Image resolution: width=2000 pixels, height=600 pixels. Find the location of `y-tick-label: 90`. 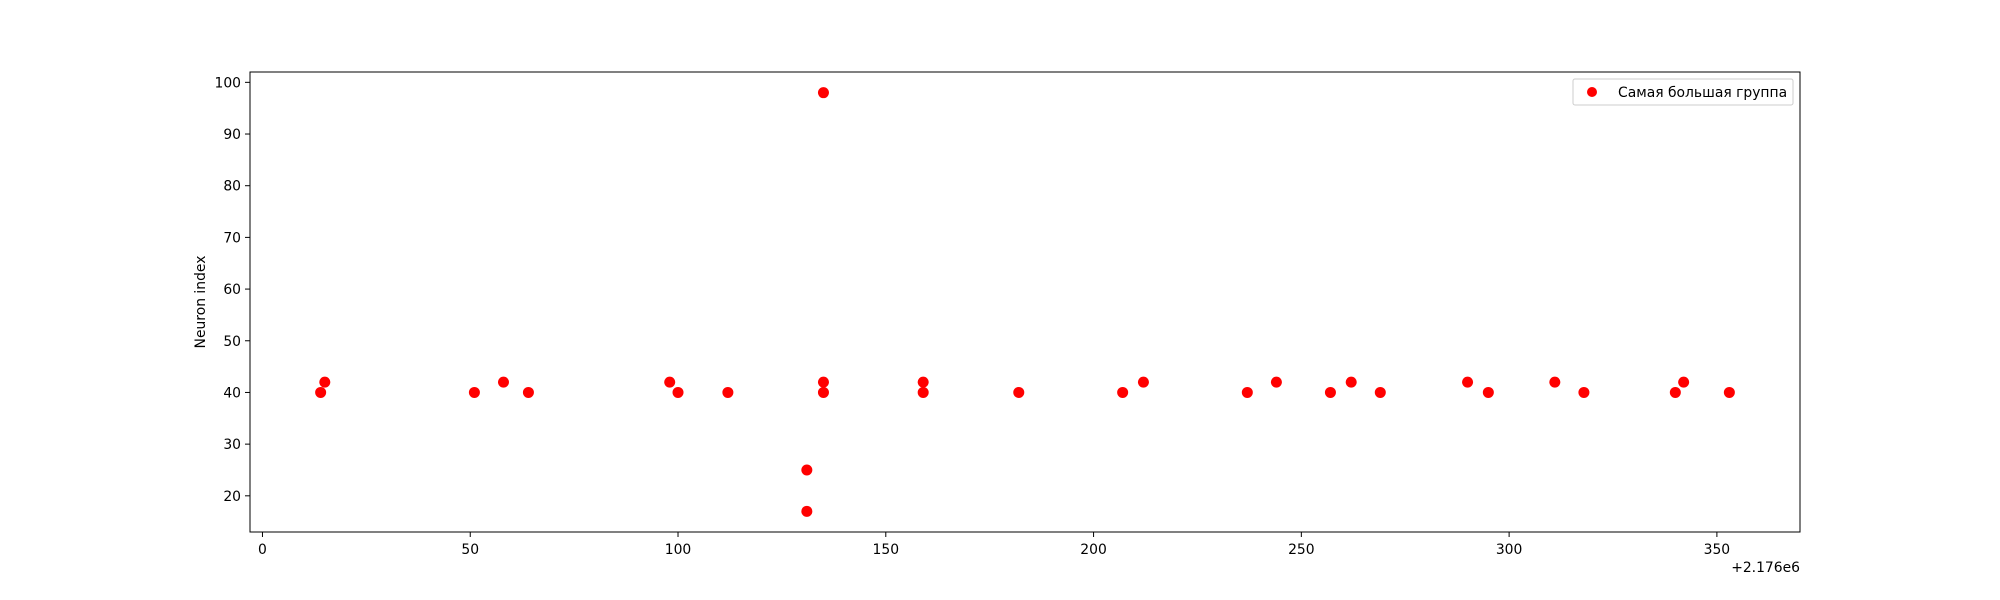

y-tick-label: 90 is located at coordinates (232, 135).